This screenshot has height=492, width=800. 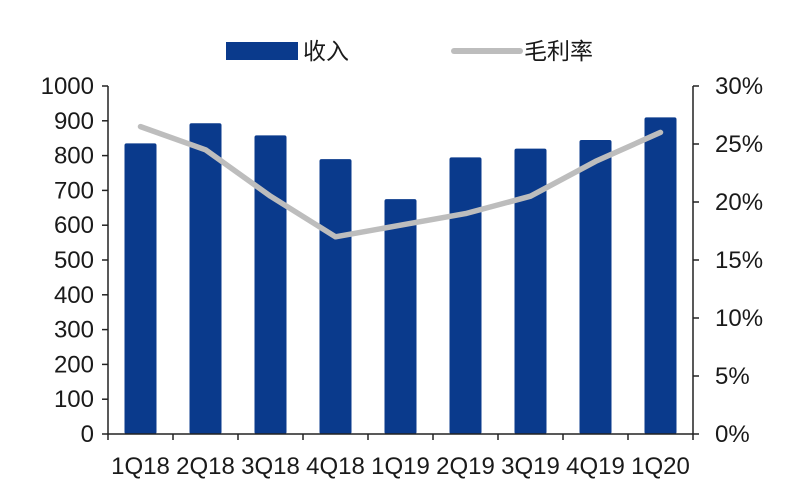 What do you see at coordinates (739, 260) in the screenshot?
I see `right-tick-label: 15%` at bounding box center [739, 260].